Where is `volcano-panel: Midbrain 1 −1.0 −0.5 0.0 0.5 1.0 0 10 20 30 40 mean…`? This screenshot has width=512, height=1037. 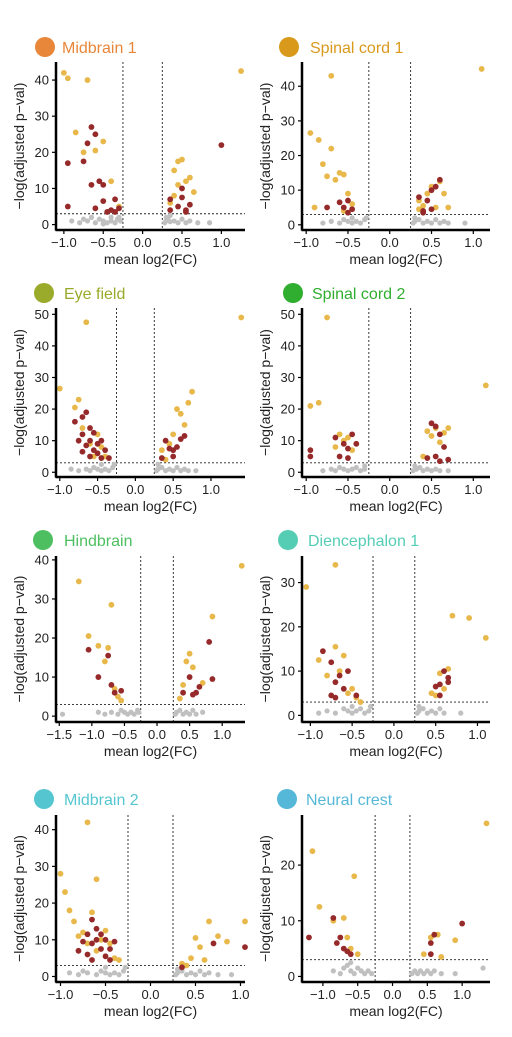 volcano-panel: Midbrain 1 −1.0 −0.5 0.0 0.5 1.0 0 10 20 30 40 mean… is located at coordinates (128, 152).